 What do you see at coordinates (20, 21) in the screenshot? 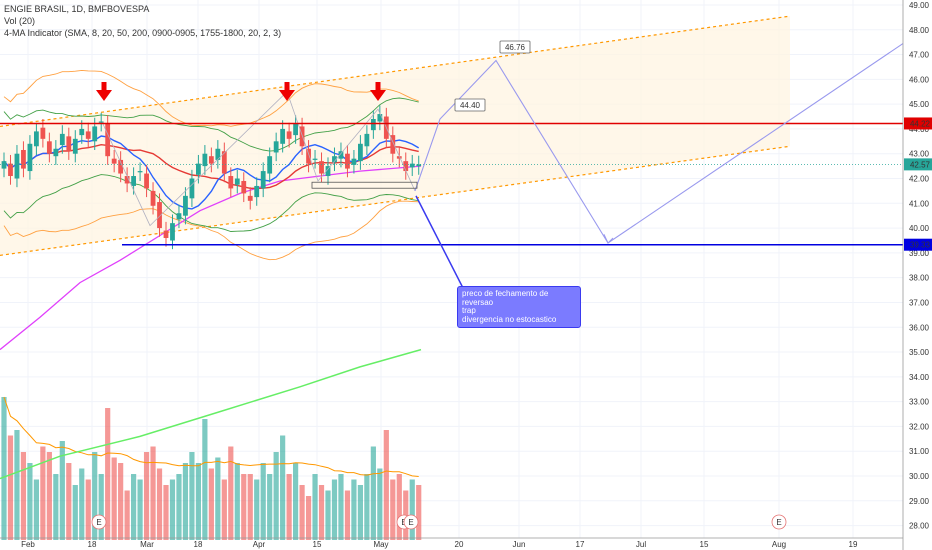
I see `volume-indicator-label: Vol (20)` at bounding box center [20, 21].